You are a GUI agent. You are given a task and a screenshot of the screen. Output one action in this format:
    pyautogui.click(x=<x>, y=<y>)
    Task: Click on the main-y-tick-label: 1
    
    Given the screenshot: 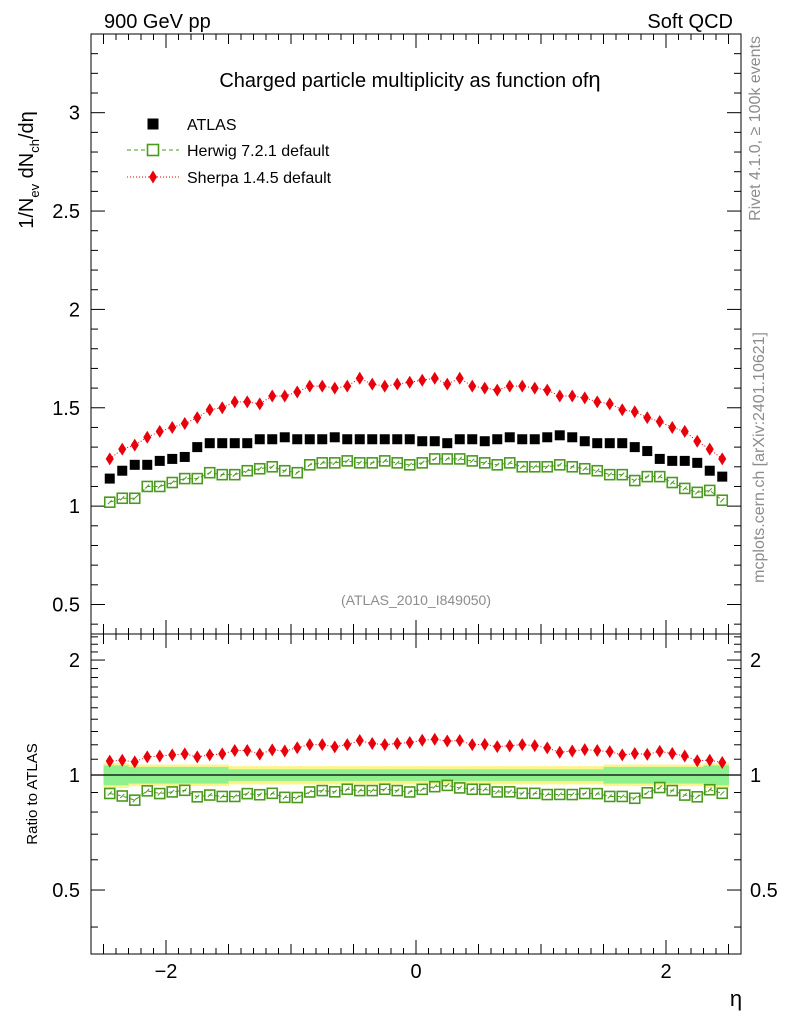 What is the action you would take?
    pyautogui.click(x=74, y=507)
    